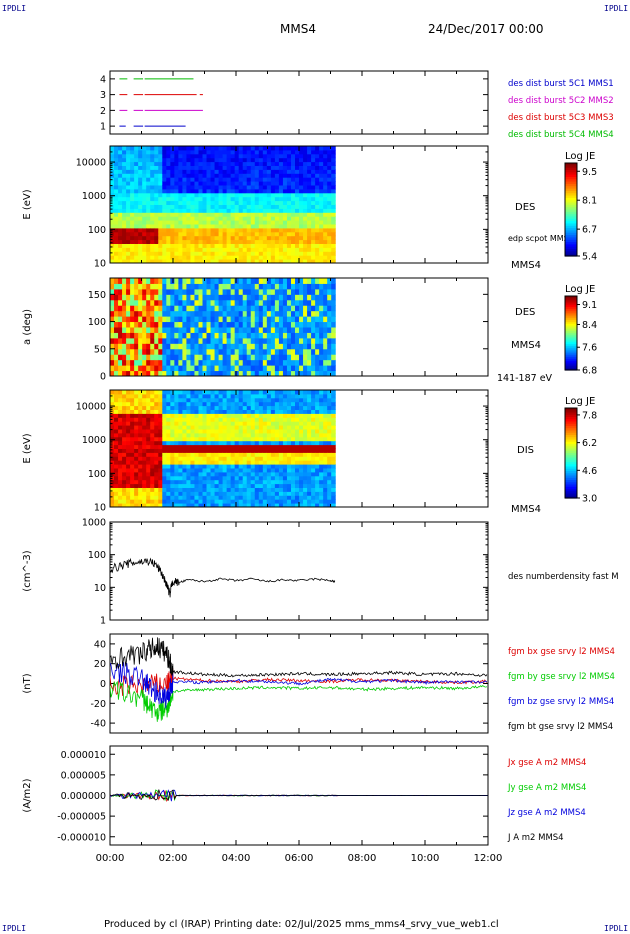 This screenshot has height=934, width=630. I want to click on des-pitch-colorbar-tick-label-1: 8.4, so click(589, 325).